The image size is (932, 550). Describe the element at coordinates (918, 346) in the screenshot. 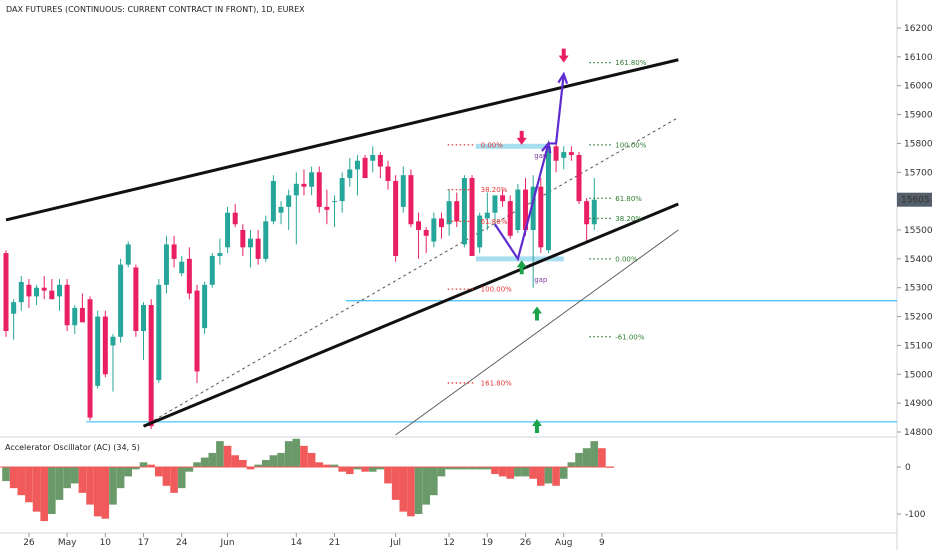

I see `price-tick-label: 15100` at that location.